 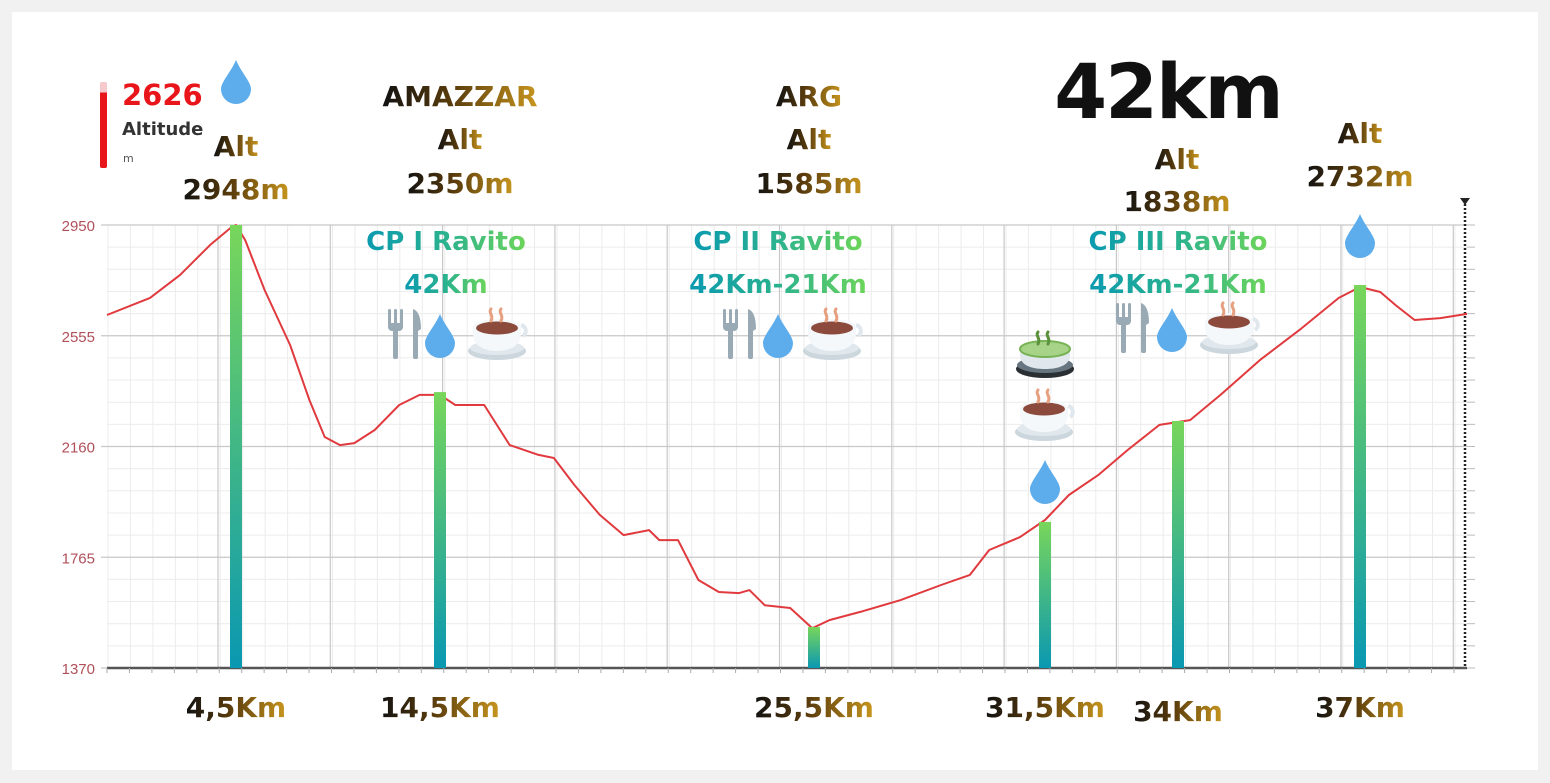 I want to click on altitude-legend-bar, so click(x=103, y=125).